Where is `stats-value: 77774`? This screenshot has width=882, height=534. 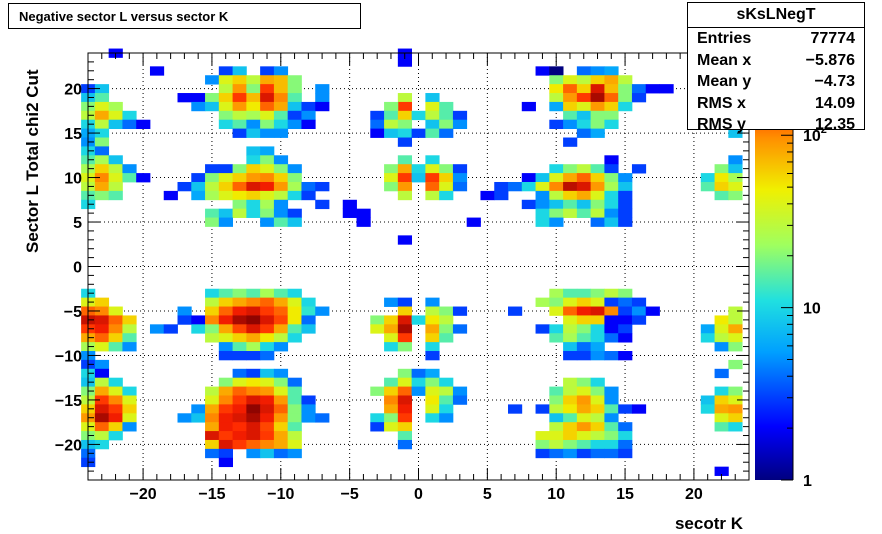
stats-value: 77774 is located at coordinates (833, 38).